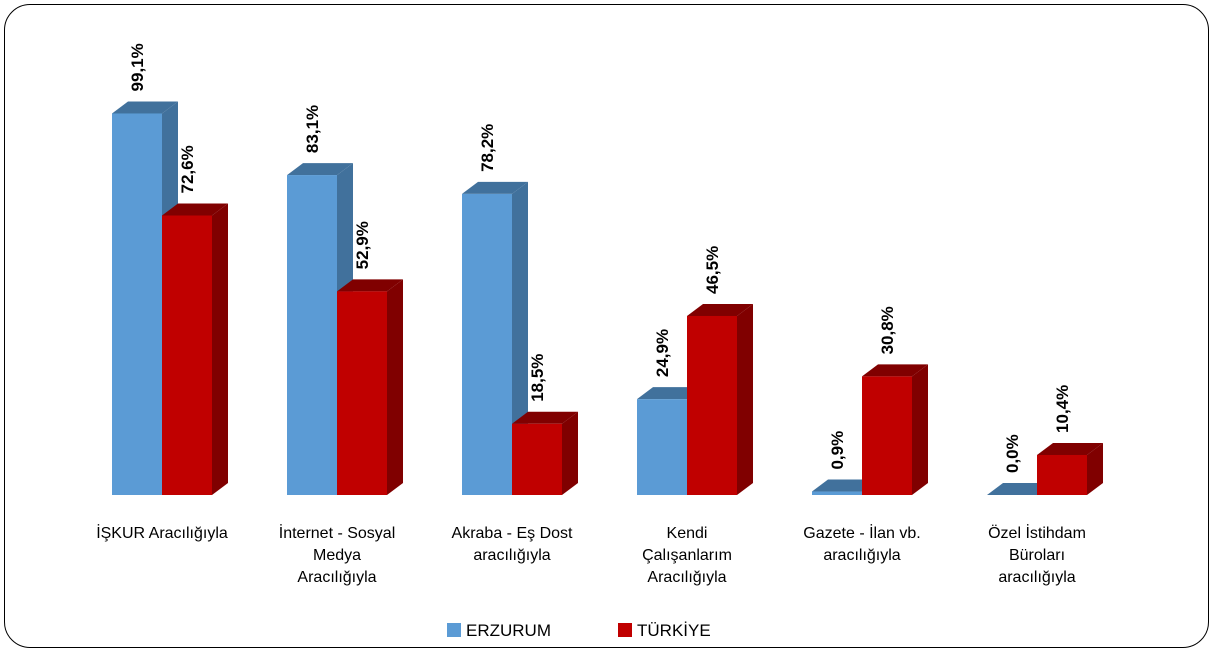 The height and width of the screenshot is (652, 1215). I want to click on legend: ERZURUM TÜRKİYE, so click(579, 630).